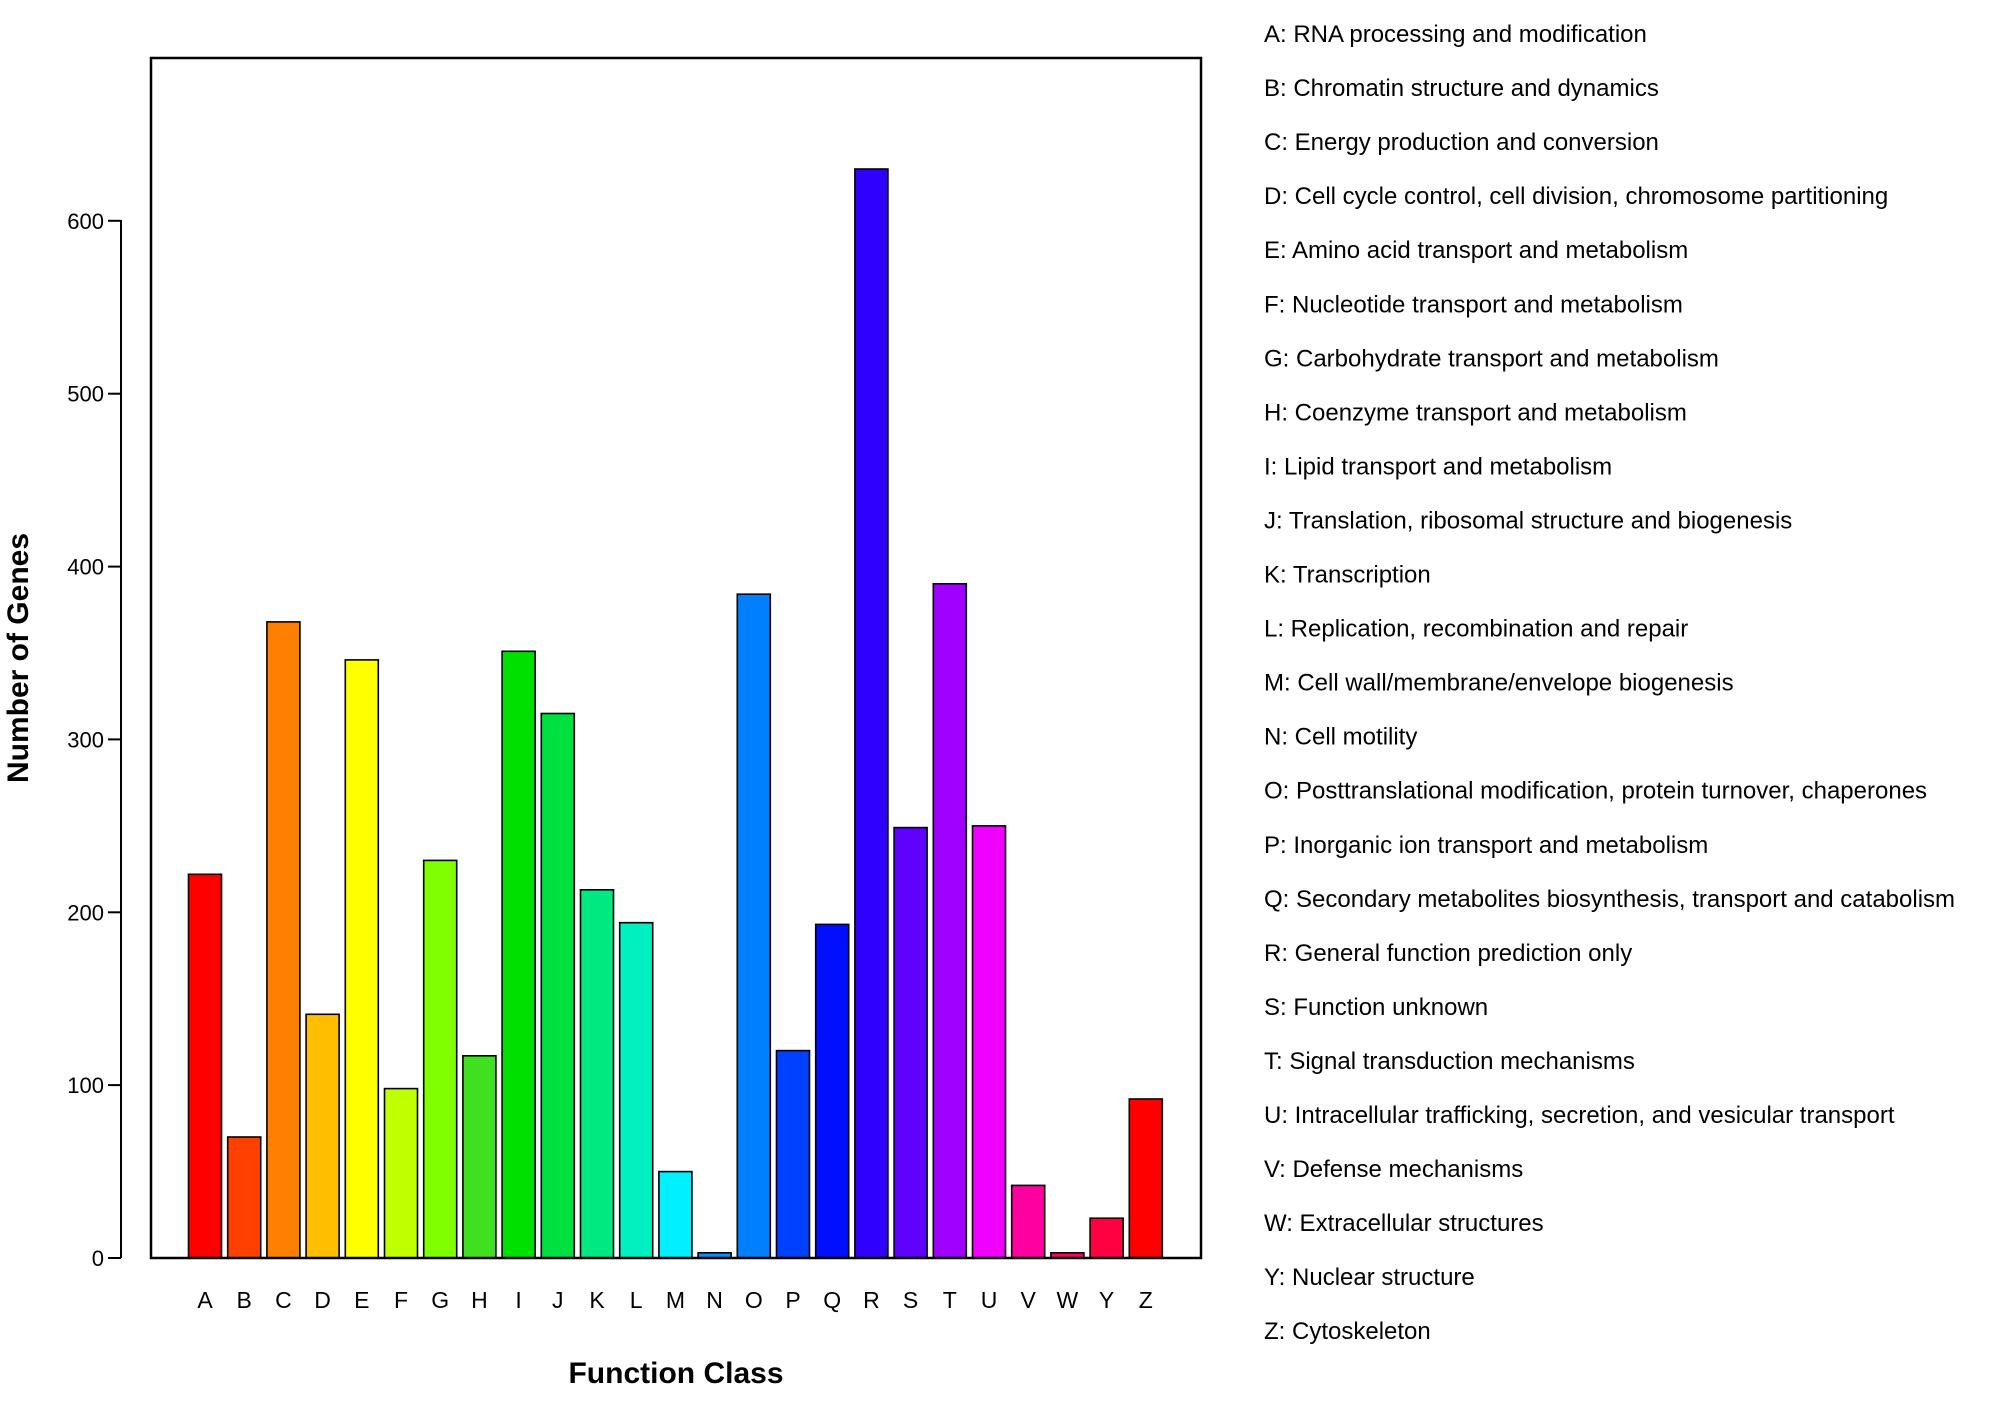  What do you see at coordinates (1491, 358) in the screenshot?
I see `legend-entry-G: G: Carbohydrate transport and metabolism` at bounding box center [1491, 358].